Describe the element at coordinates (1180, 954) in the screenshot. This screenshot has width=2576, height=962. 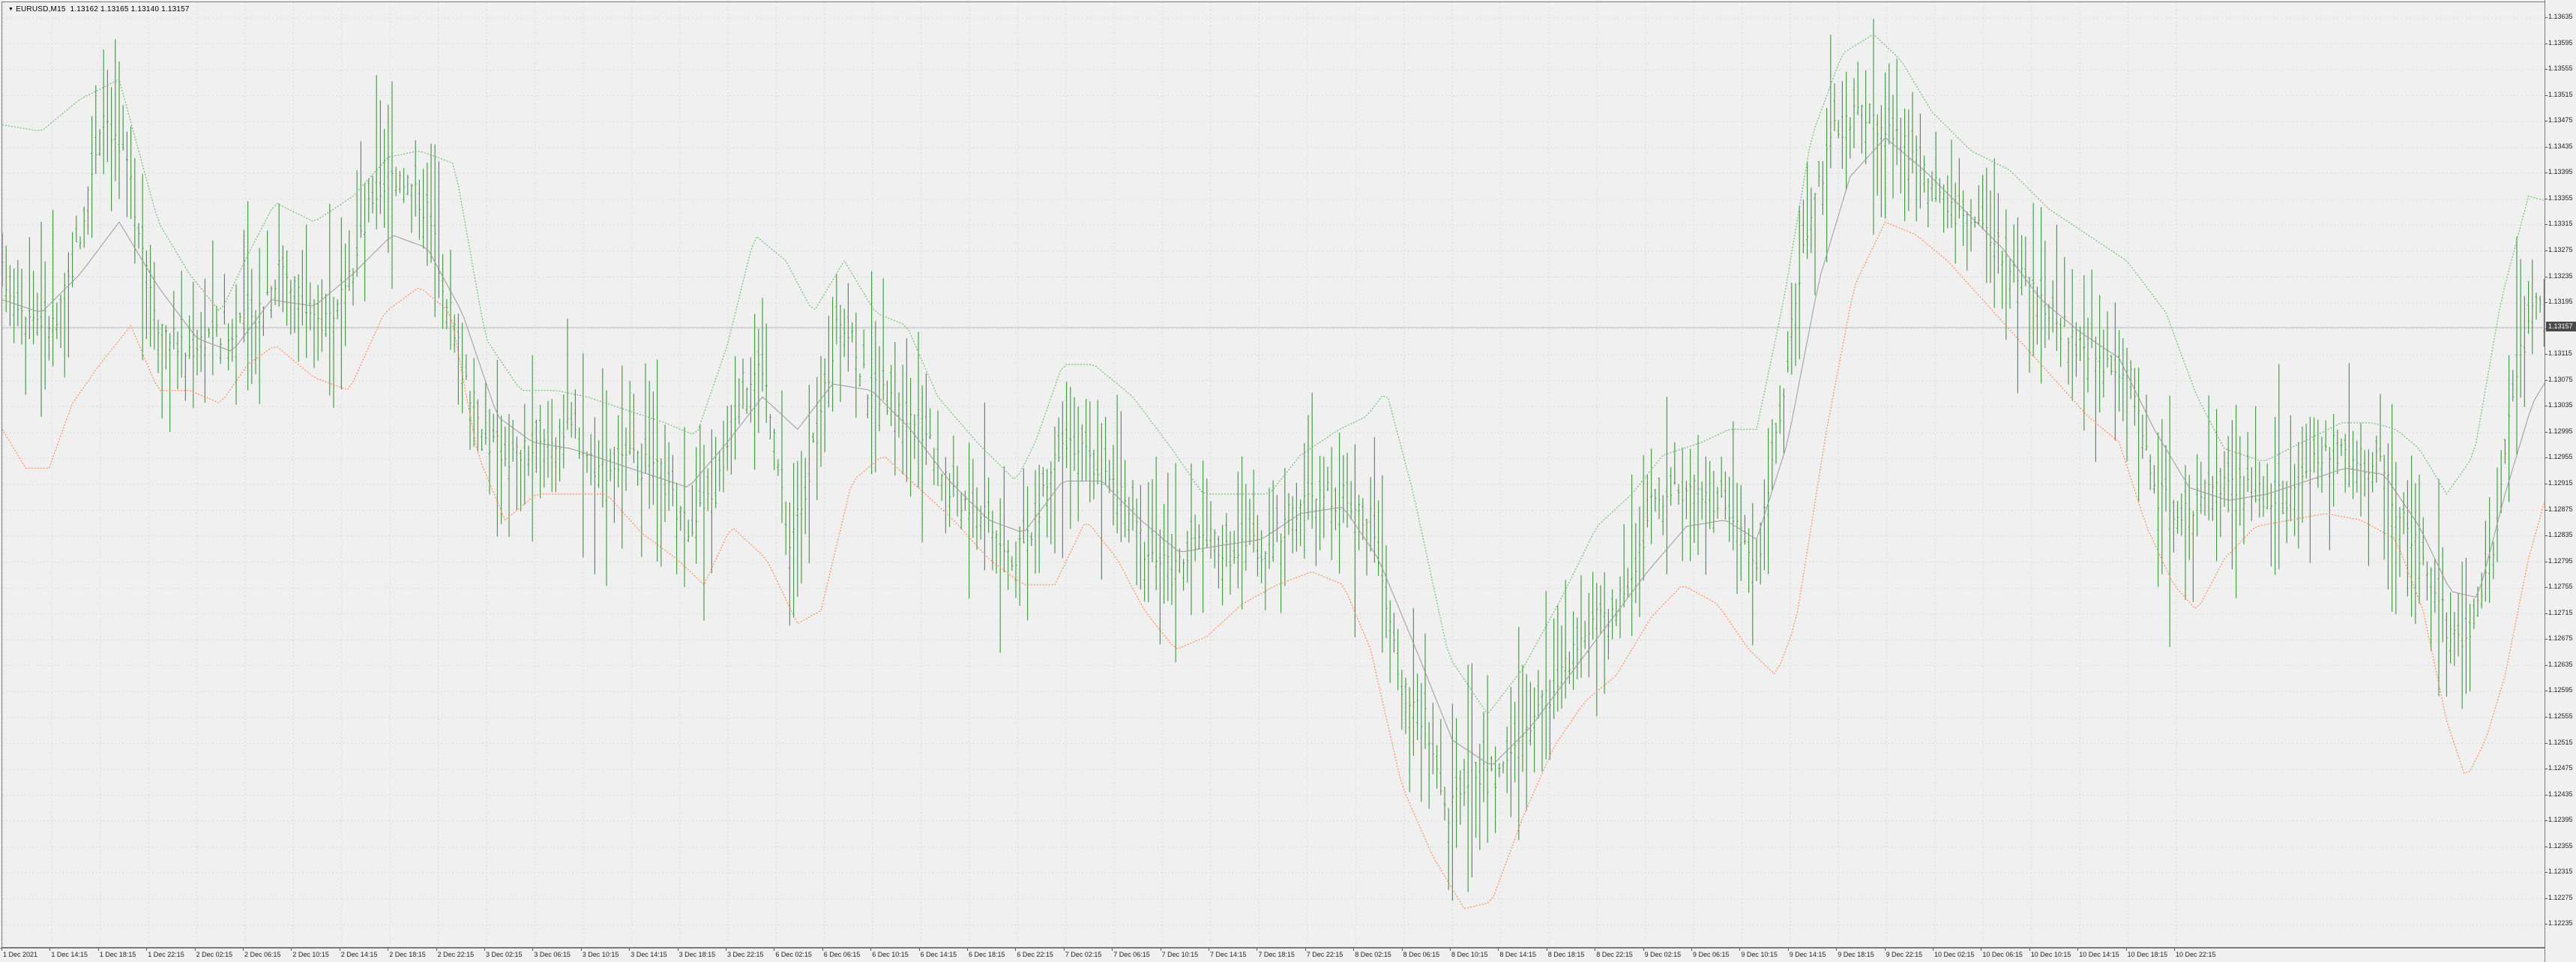
I see `time-label: 7 Dec 10:15` at that location.